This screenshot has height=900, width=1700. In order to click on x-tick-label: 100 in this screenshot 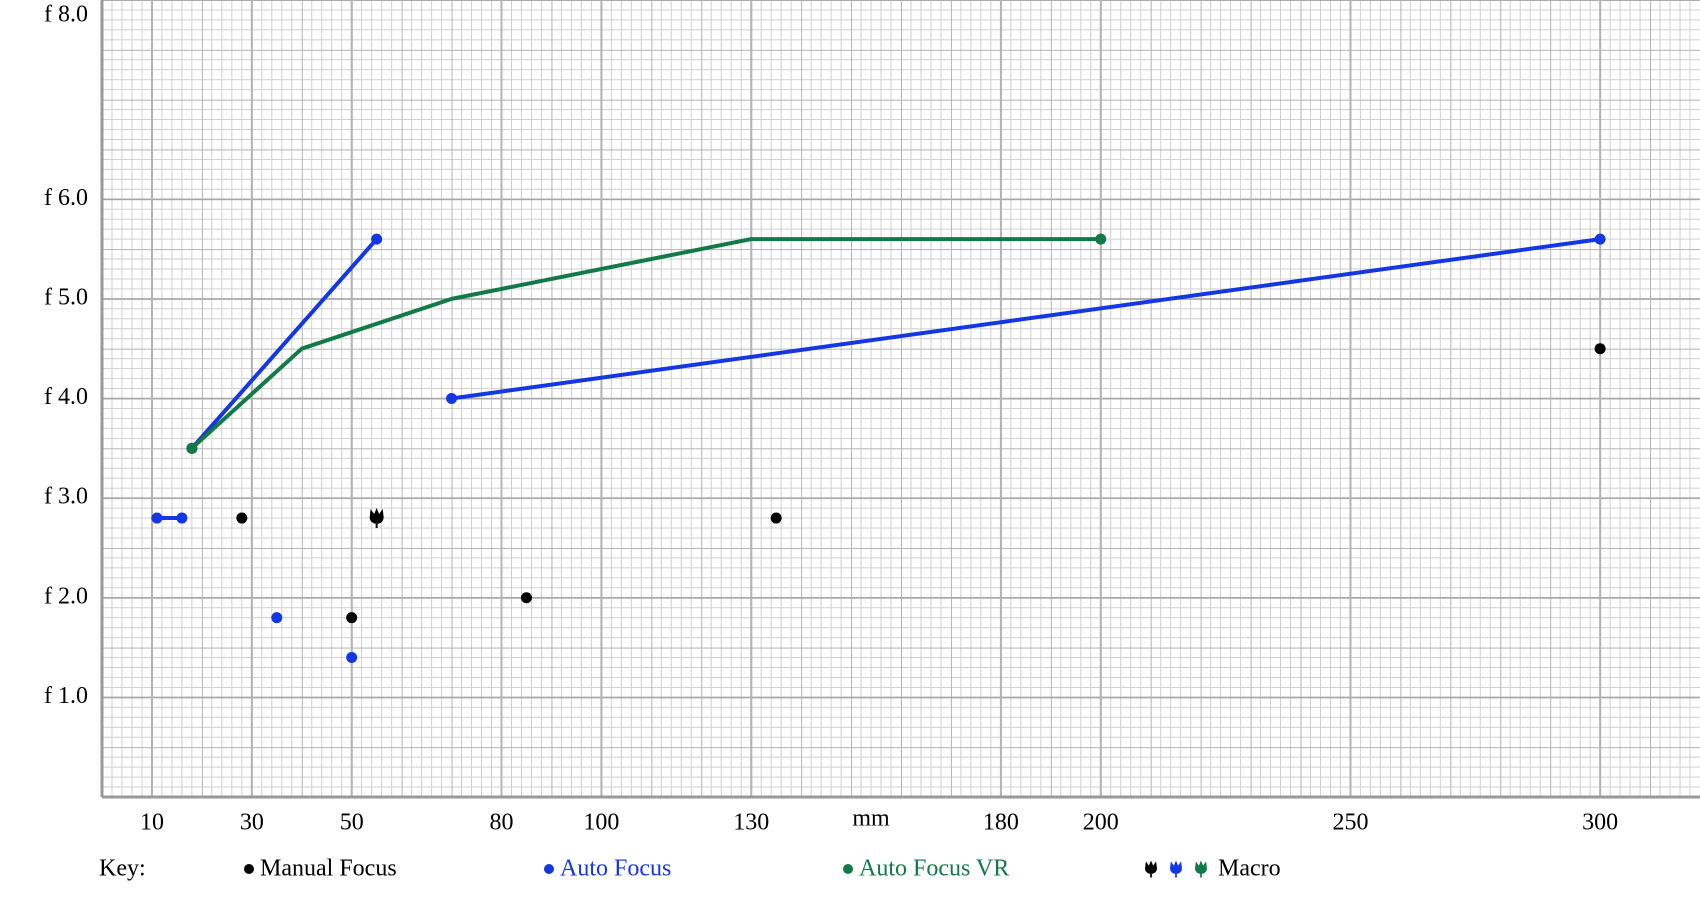, I will do `click(601, 823)`.